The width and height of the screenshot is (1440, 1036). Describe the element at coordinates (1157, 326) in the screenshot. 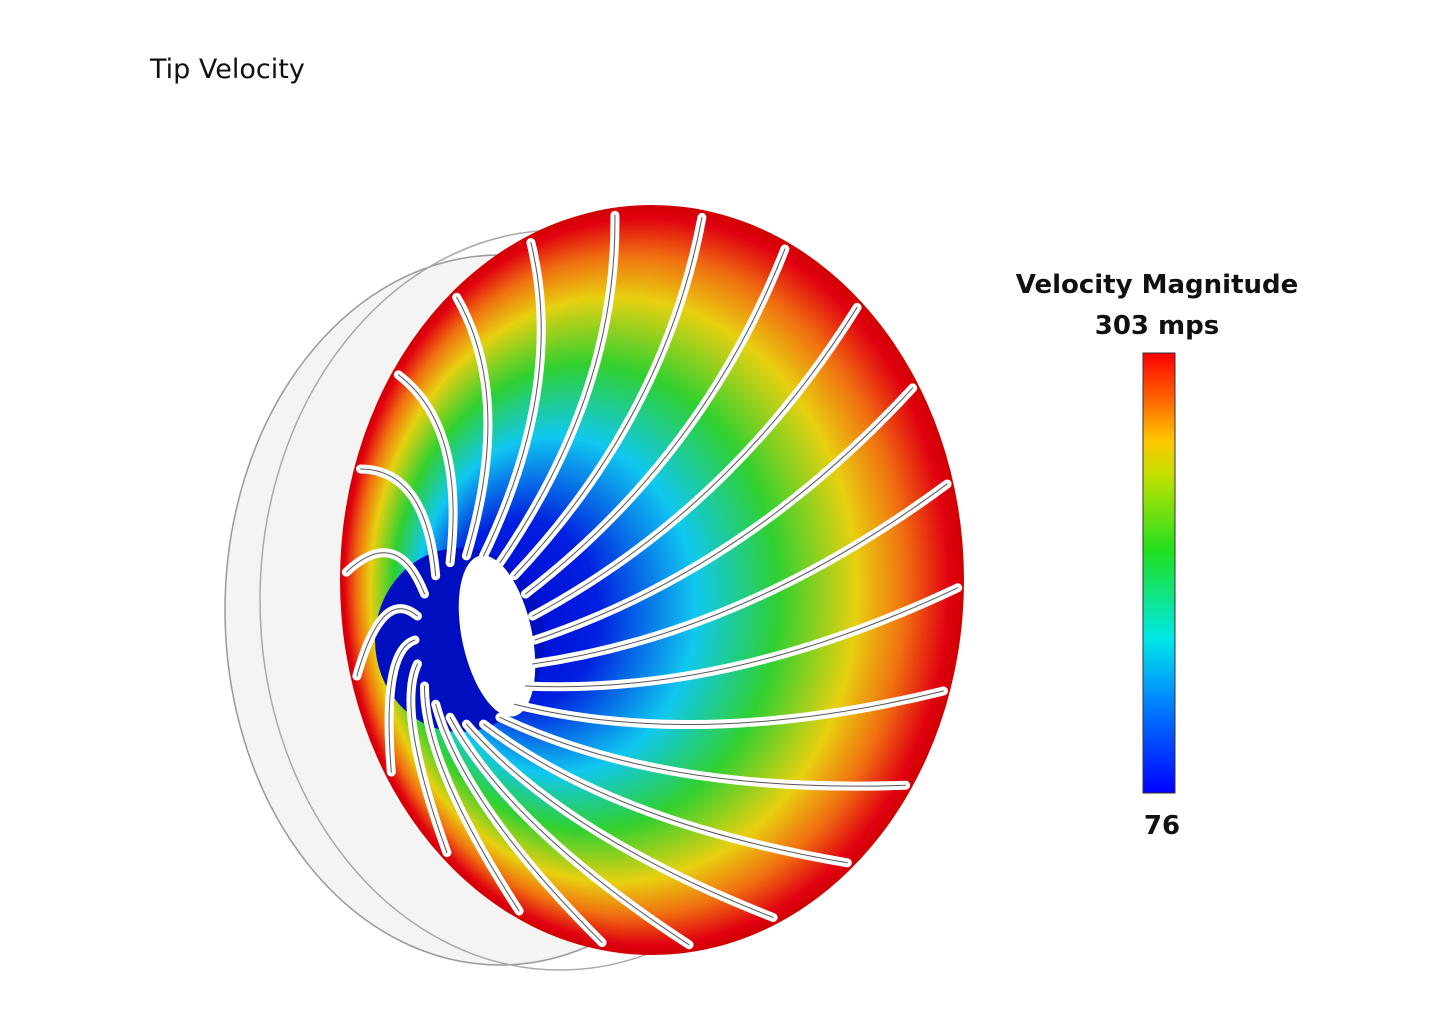

I see `legend-max: 303 mps` at that location.